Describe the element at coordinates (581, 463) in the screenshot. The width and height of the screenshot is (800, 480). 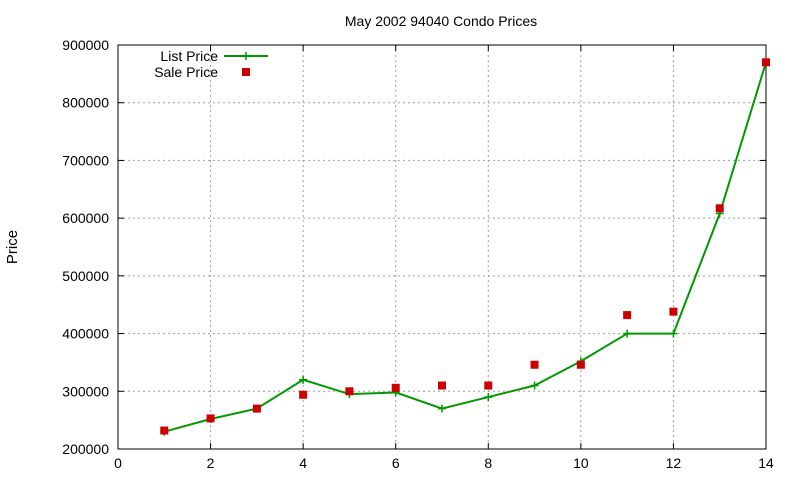
I see `x-tick-label: 10` at that location.